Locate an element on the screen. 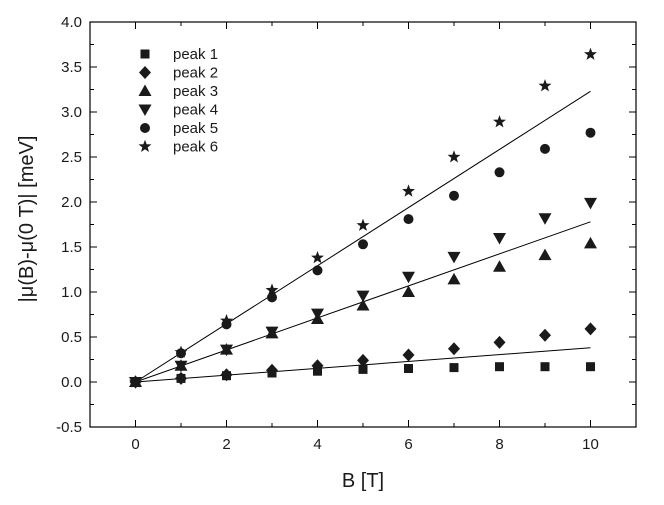  y-tick-label: 3.5 is located at coordinates (71, 67).